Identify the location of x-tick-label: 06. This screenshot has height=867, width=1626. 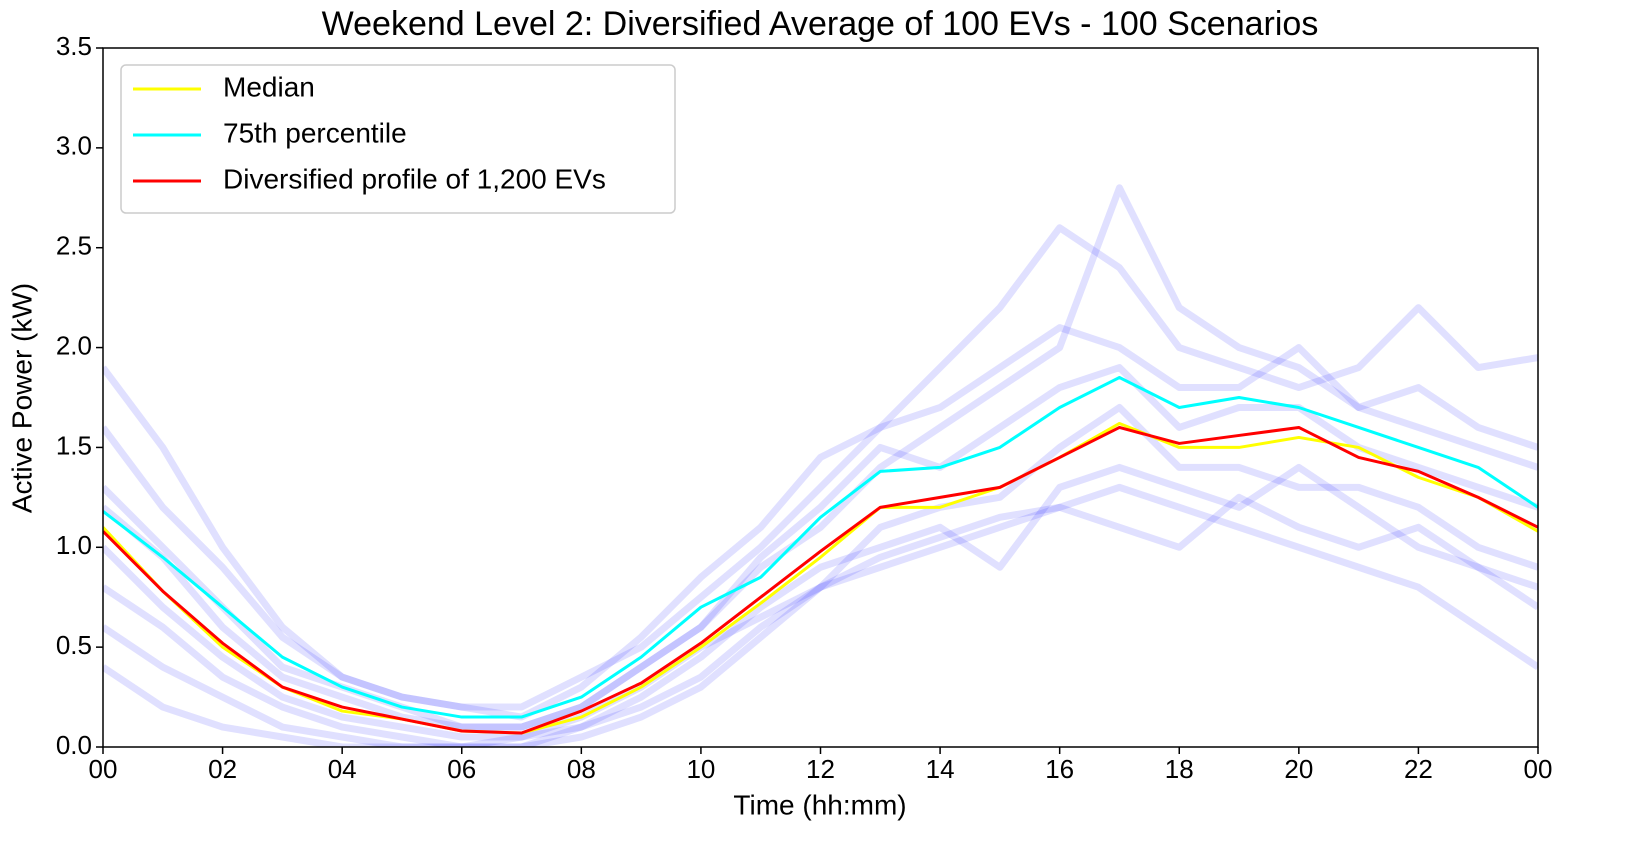
(461, 769).